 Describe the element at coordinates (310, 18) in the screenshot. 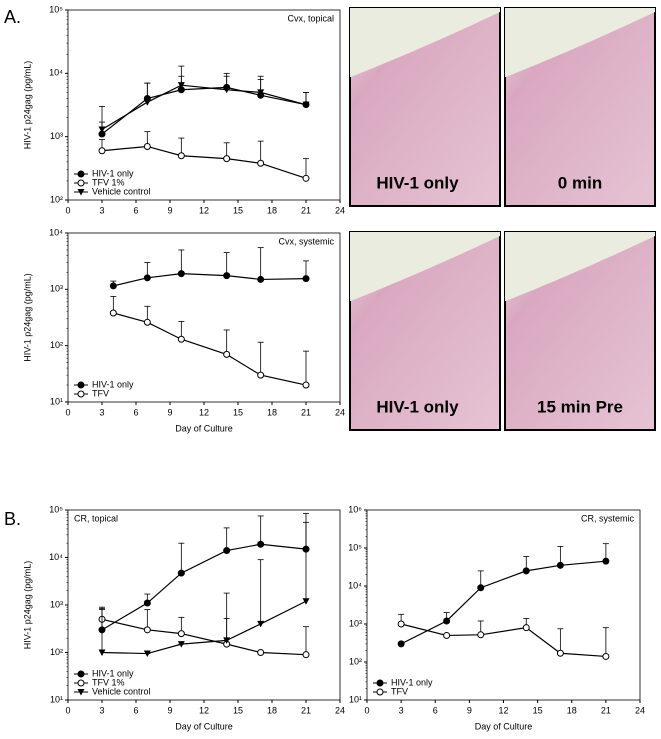

I see `chart-title: Cvx, topical` at that location.